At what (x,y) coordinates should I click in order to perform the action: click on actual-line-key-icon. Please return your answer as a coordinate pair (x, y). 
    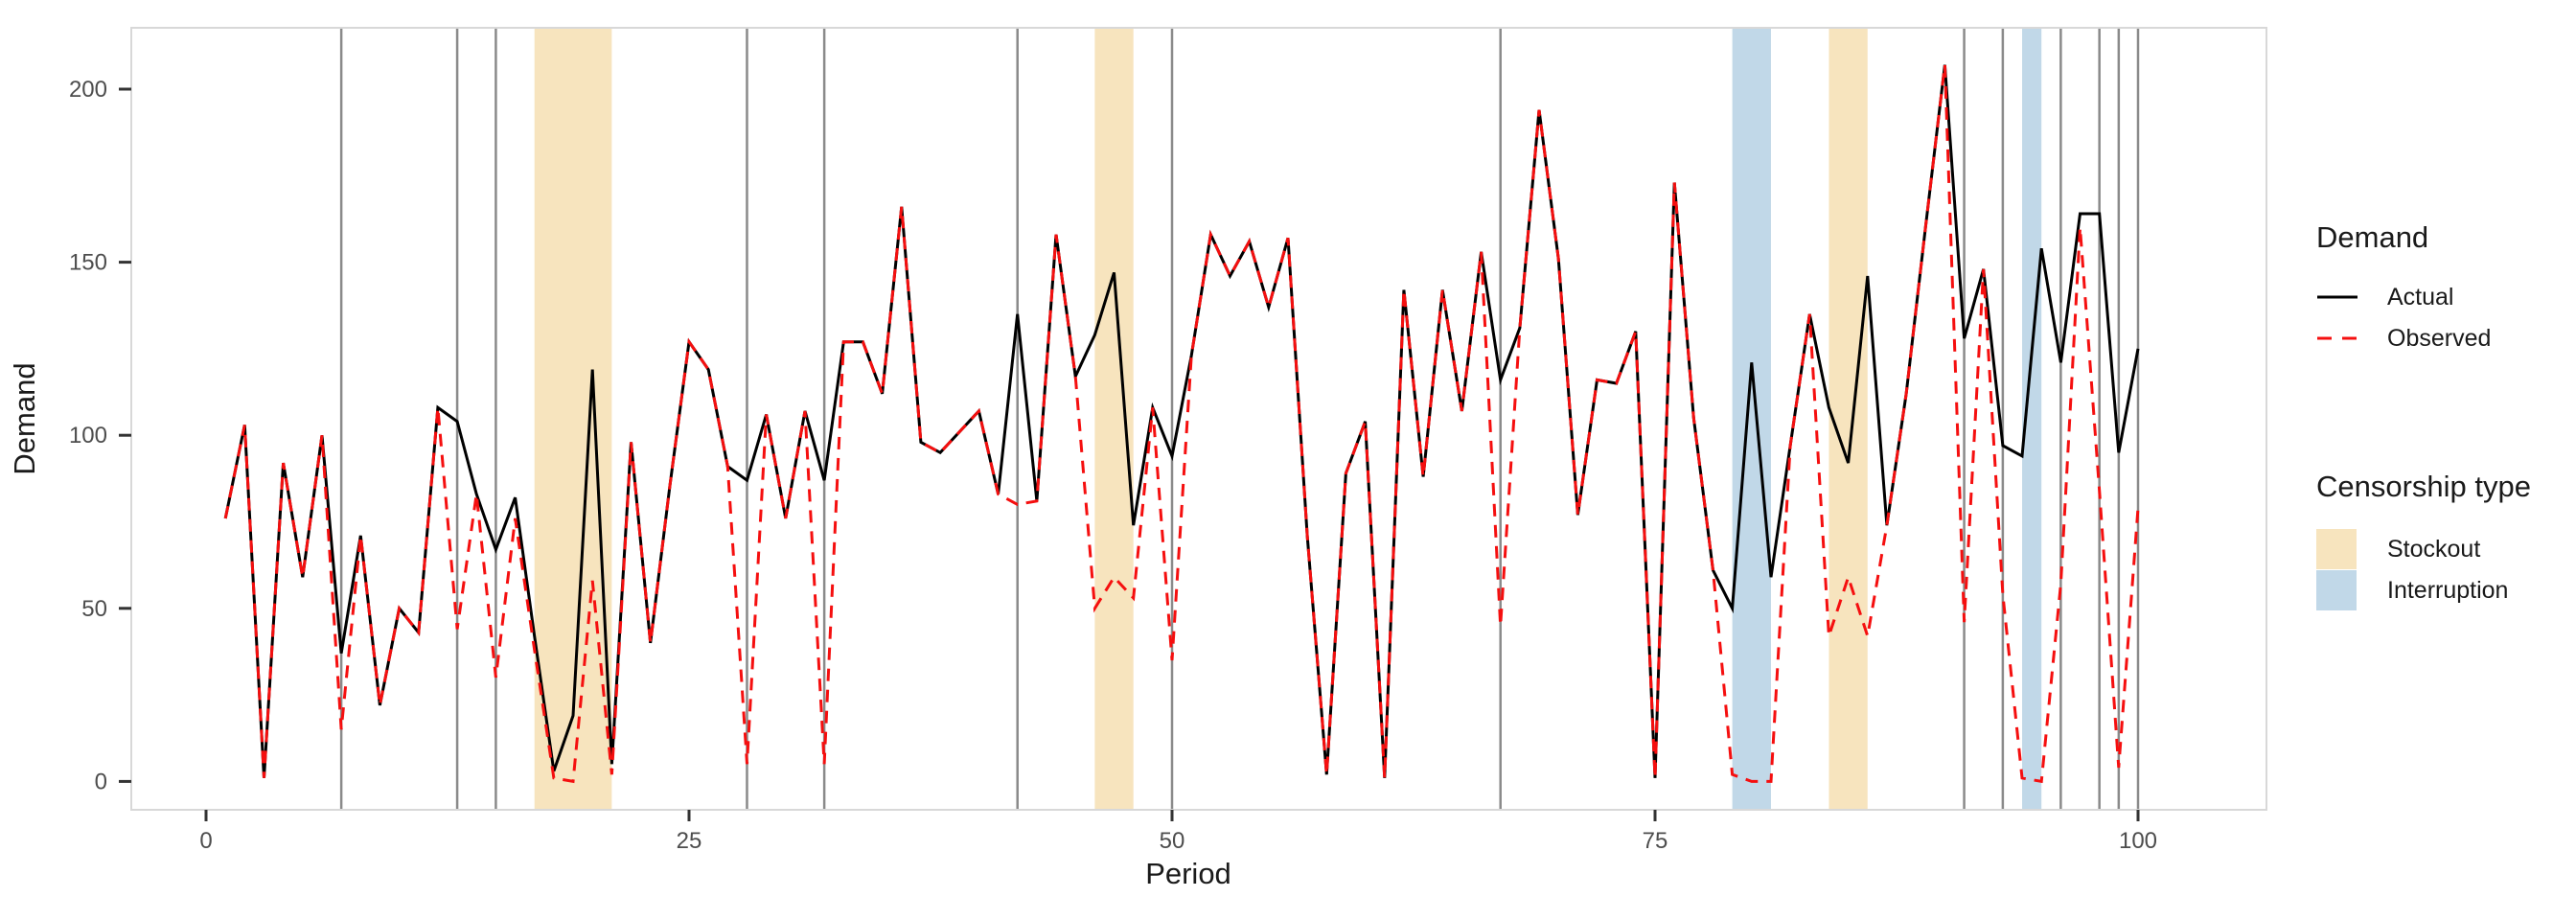
    Looking at the image, I should click on (2337, 297).